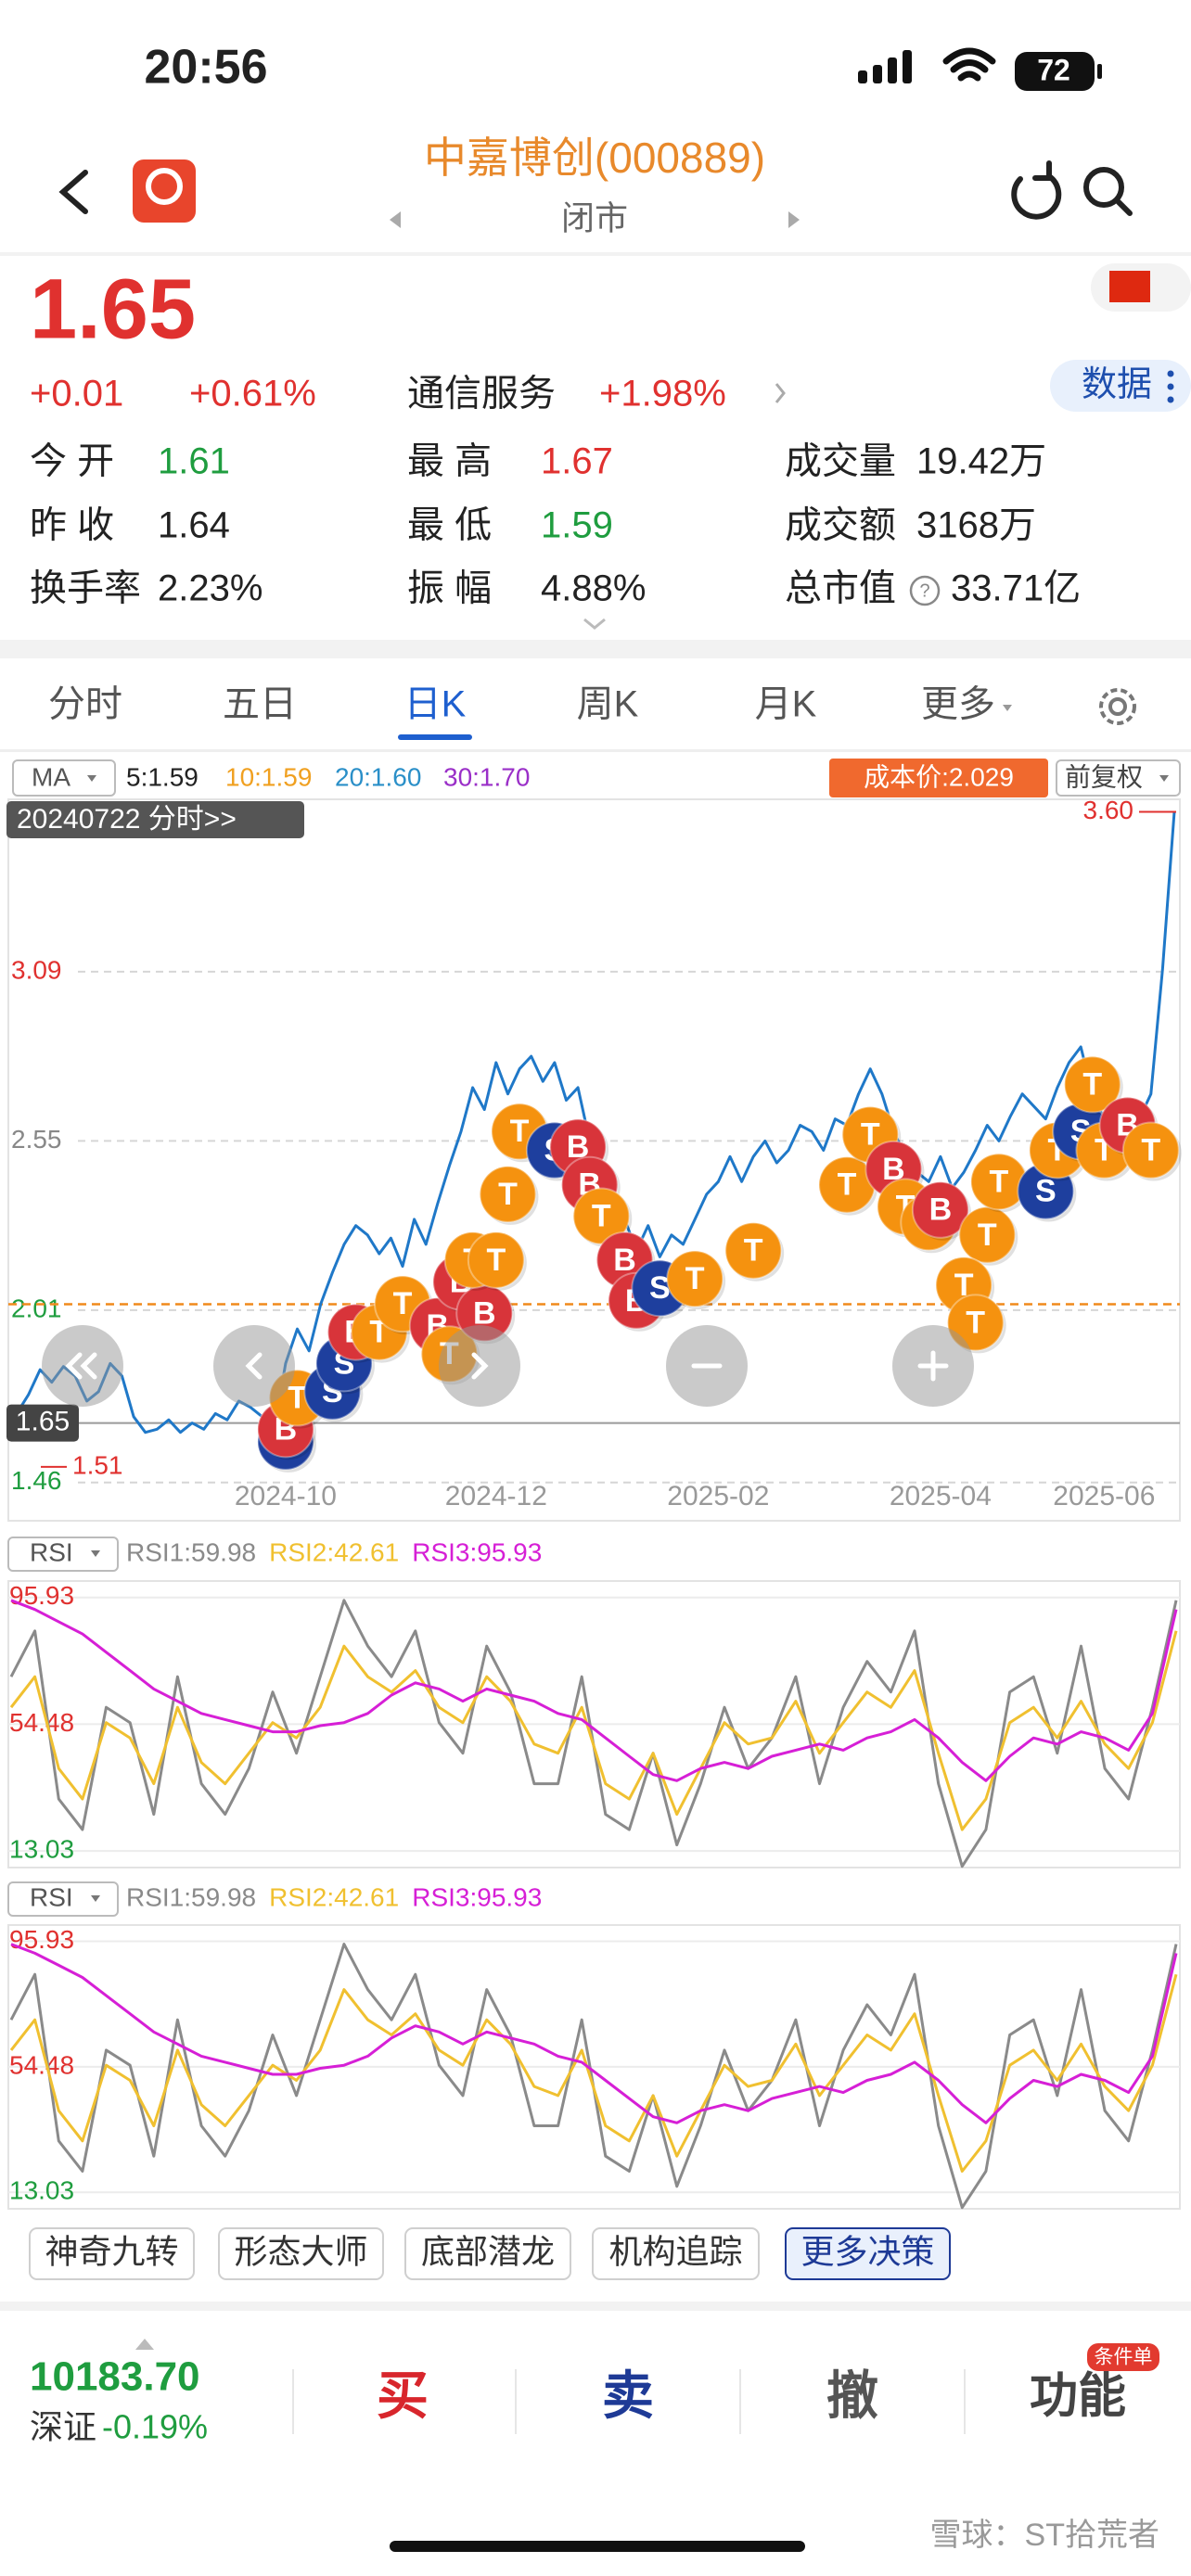 The height and width of the screenshot is (2576, 1191). Describe the element at coordinates (1046, 1190) in the screenshot. I see `trade-marker-label: S` at that location.